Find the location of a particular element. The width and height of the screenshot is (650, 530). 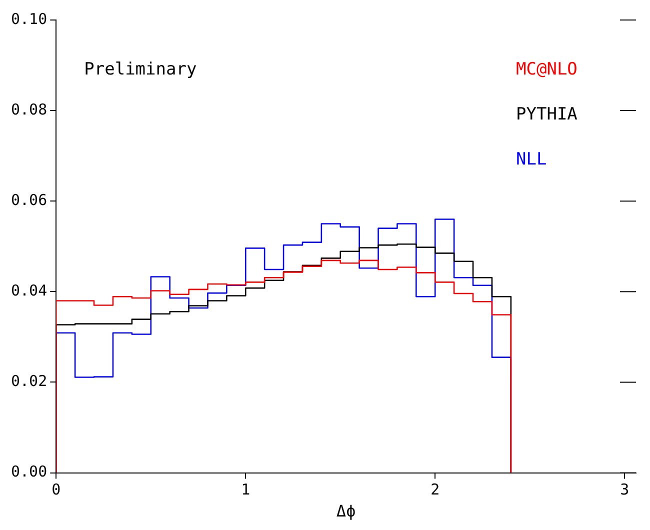

y-tick-label: 0.04 is located at coordinates (29, 291).